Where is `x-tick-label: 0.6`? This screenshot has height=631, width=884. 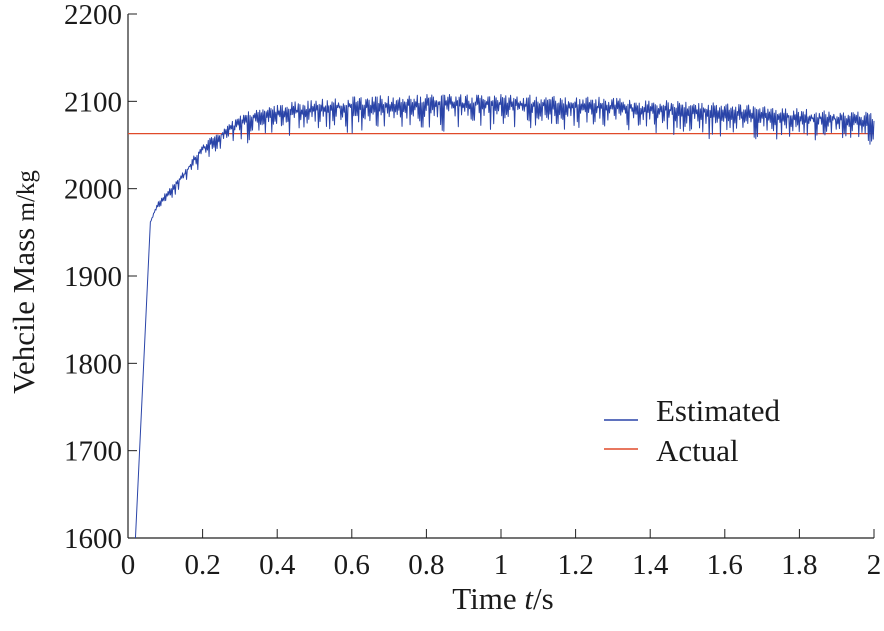 x-tick-label: 0.6 is located at coordinates (352, 565).